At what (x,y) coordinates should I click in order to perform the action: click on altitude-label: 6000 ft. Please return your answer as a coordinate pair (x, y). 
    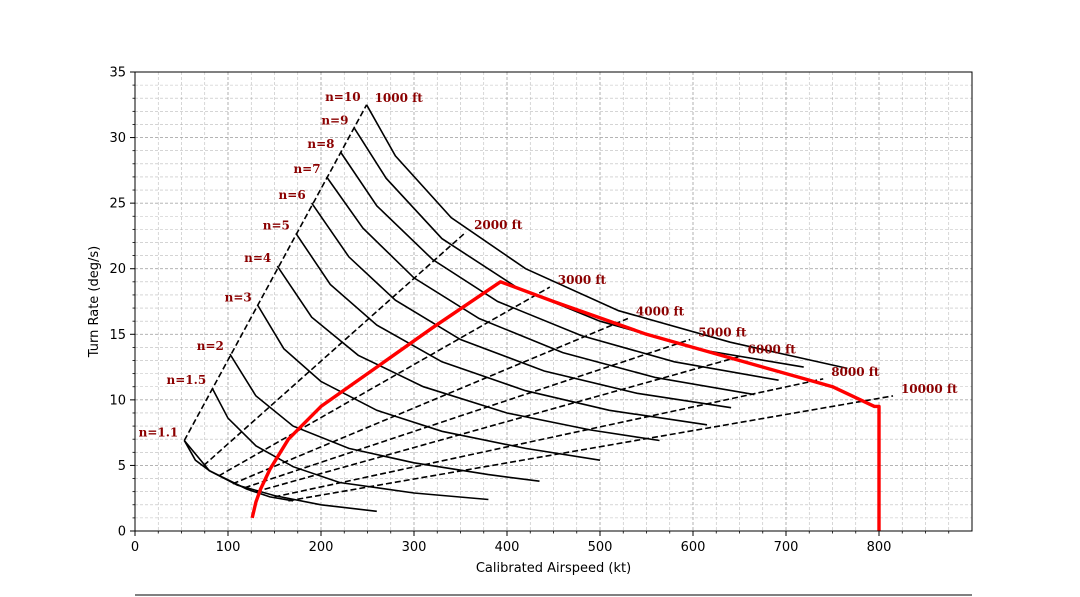
    Looking at the image, I should click on (772, 350).